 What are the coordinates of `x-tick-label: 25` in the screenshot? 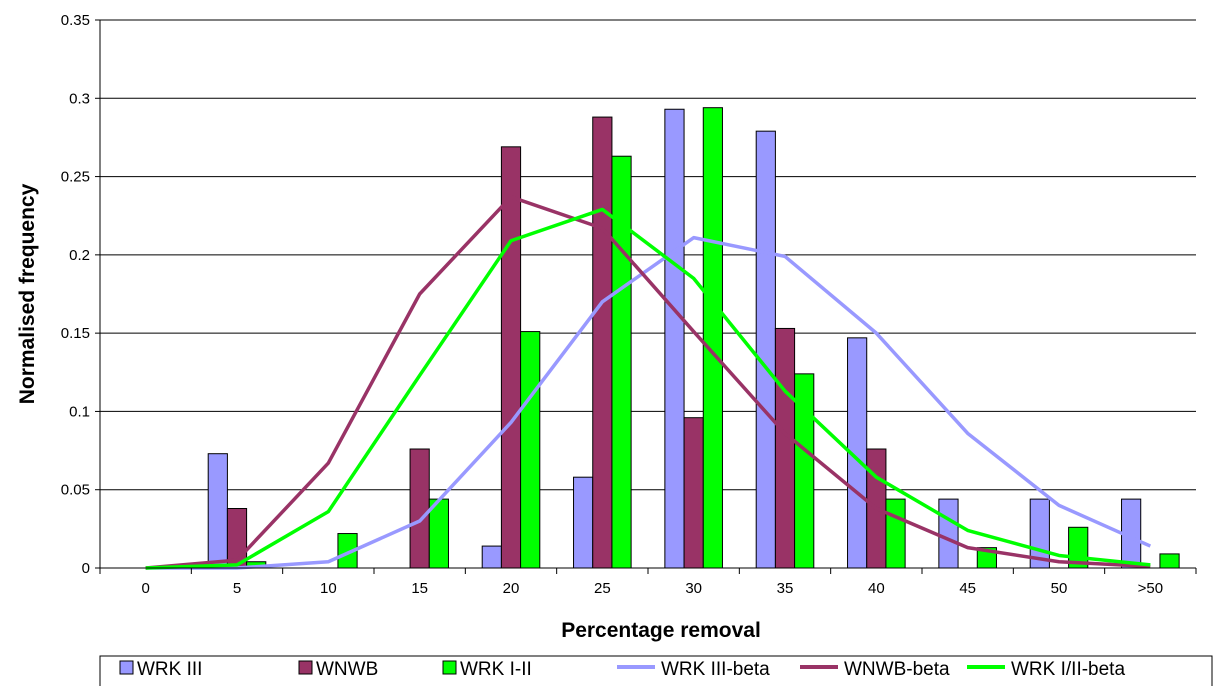 It's located at (602, 588).